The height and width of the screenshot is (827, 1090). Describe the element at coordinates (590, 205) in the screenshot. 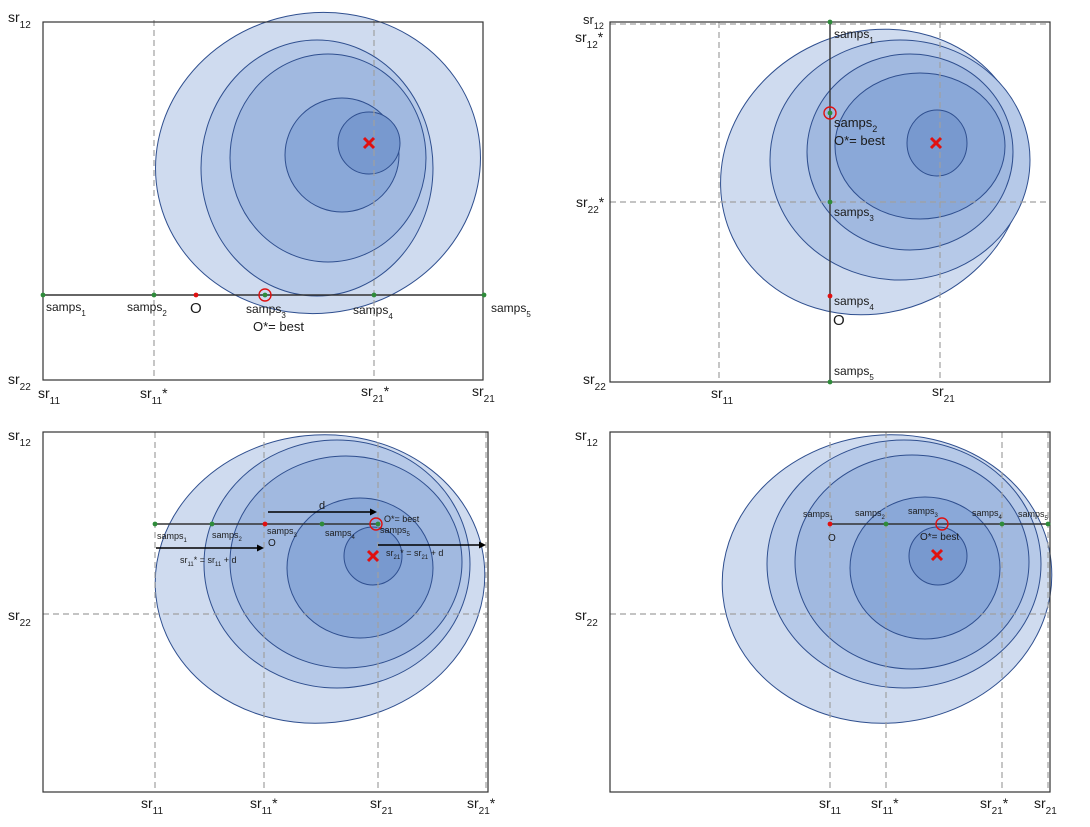

I see `axis-label-sr22-star: sr22*` at that location.